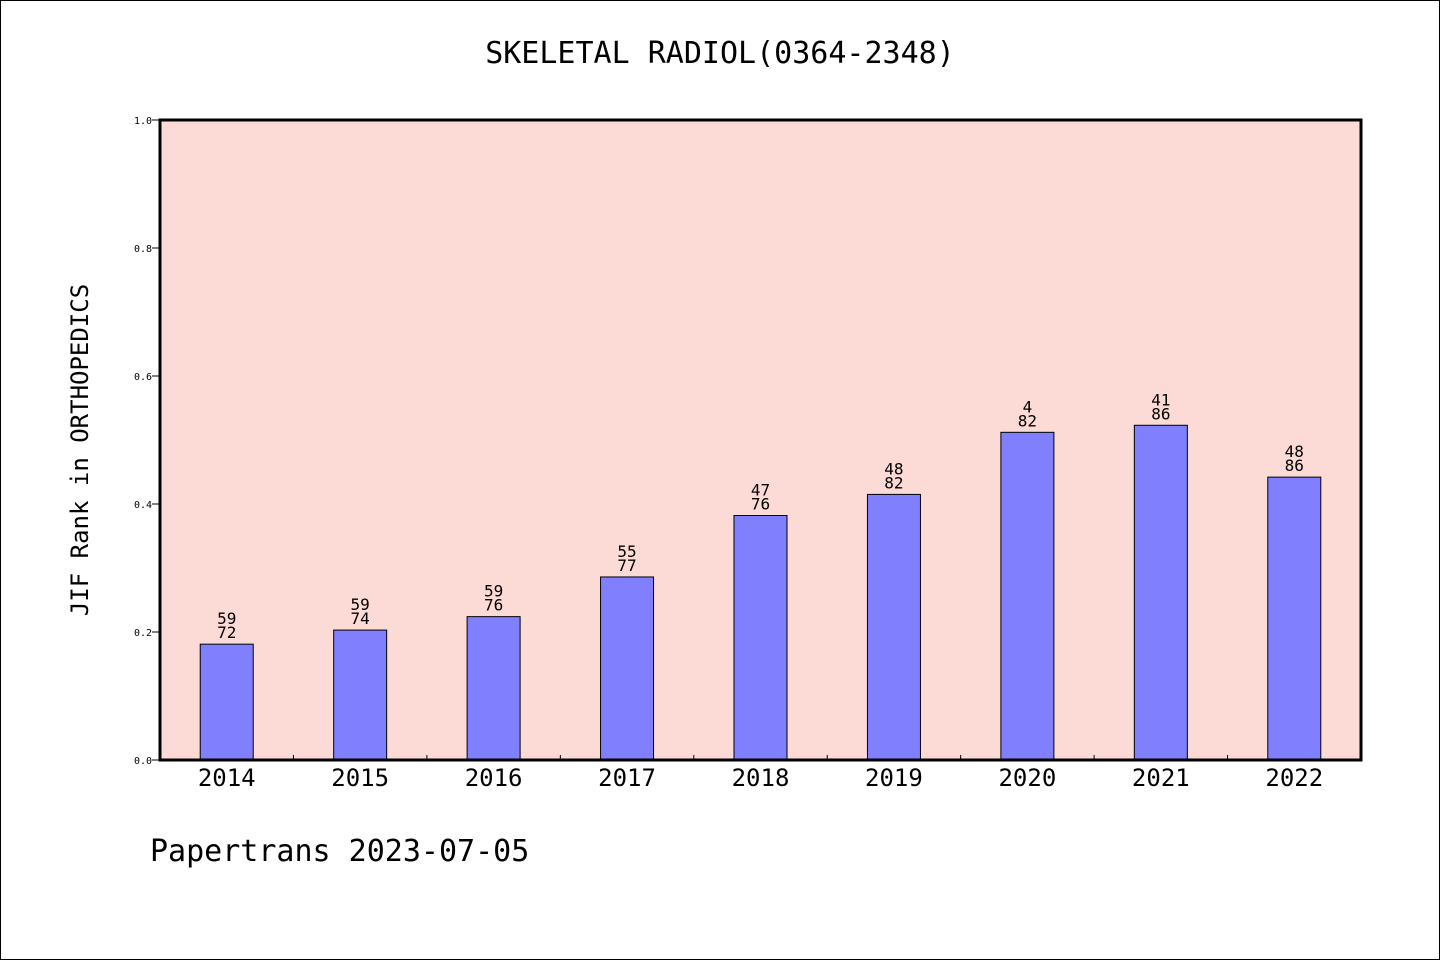 This screenshot has height=960, width=1440. I want to click on footer-credit: Papertrans 2023-07-05, so click(340, 851).